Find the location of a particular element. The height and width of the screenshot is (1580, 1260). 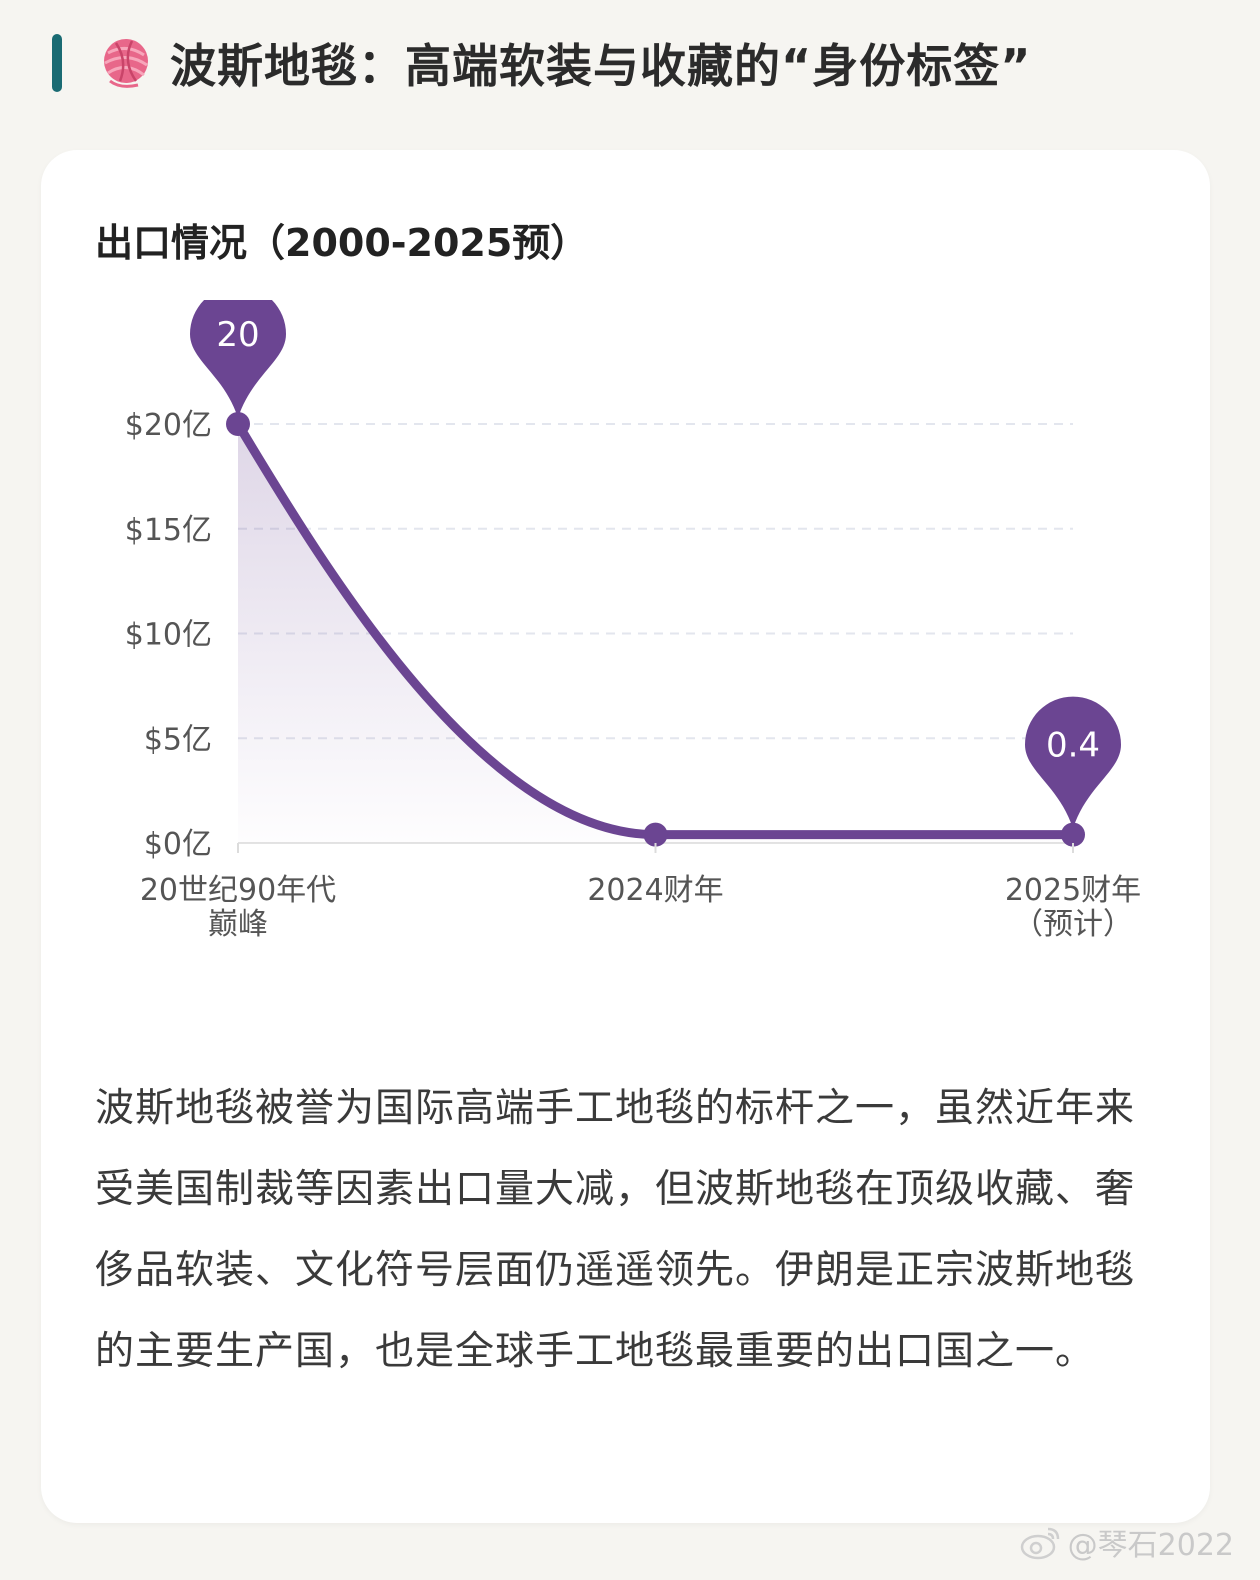

data-label: 0.4 is located at coordinates (1073, 746).